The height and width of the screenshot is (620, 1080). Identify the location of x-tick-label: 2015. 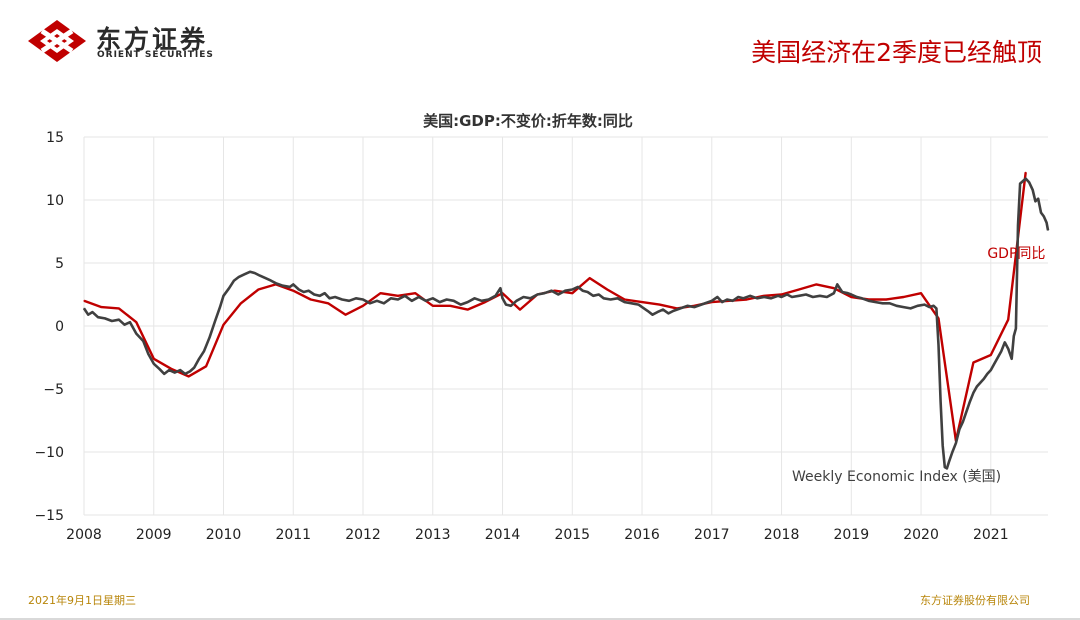
(572, 535).